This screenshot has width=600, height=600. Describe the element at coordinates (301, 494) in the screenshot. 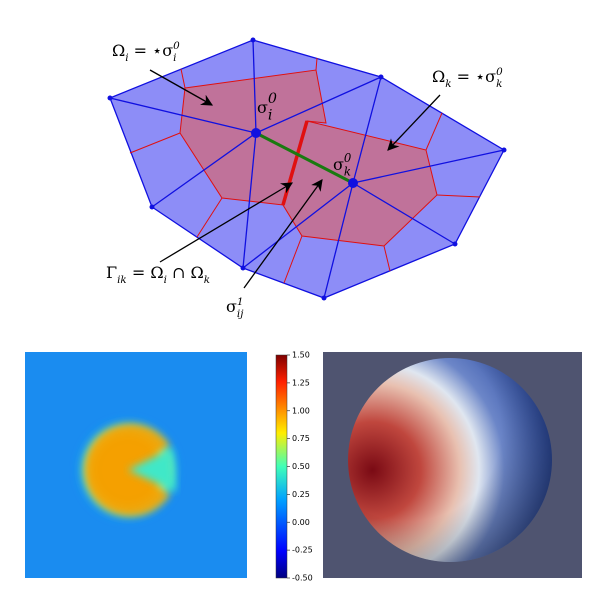

I see `colorbar-tick-label: 0.25` at that location.